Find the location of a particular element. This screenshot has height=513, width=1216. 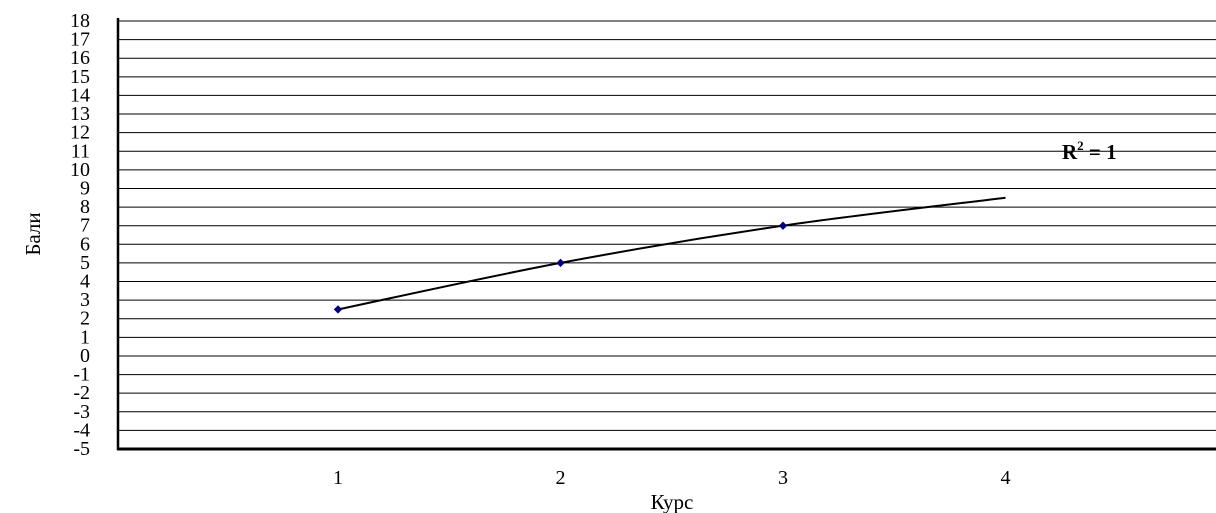

y-tick-label: 5 is located at coordinates (85, 263).